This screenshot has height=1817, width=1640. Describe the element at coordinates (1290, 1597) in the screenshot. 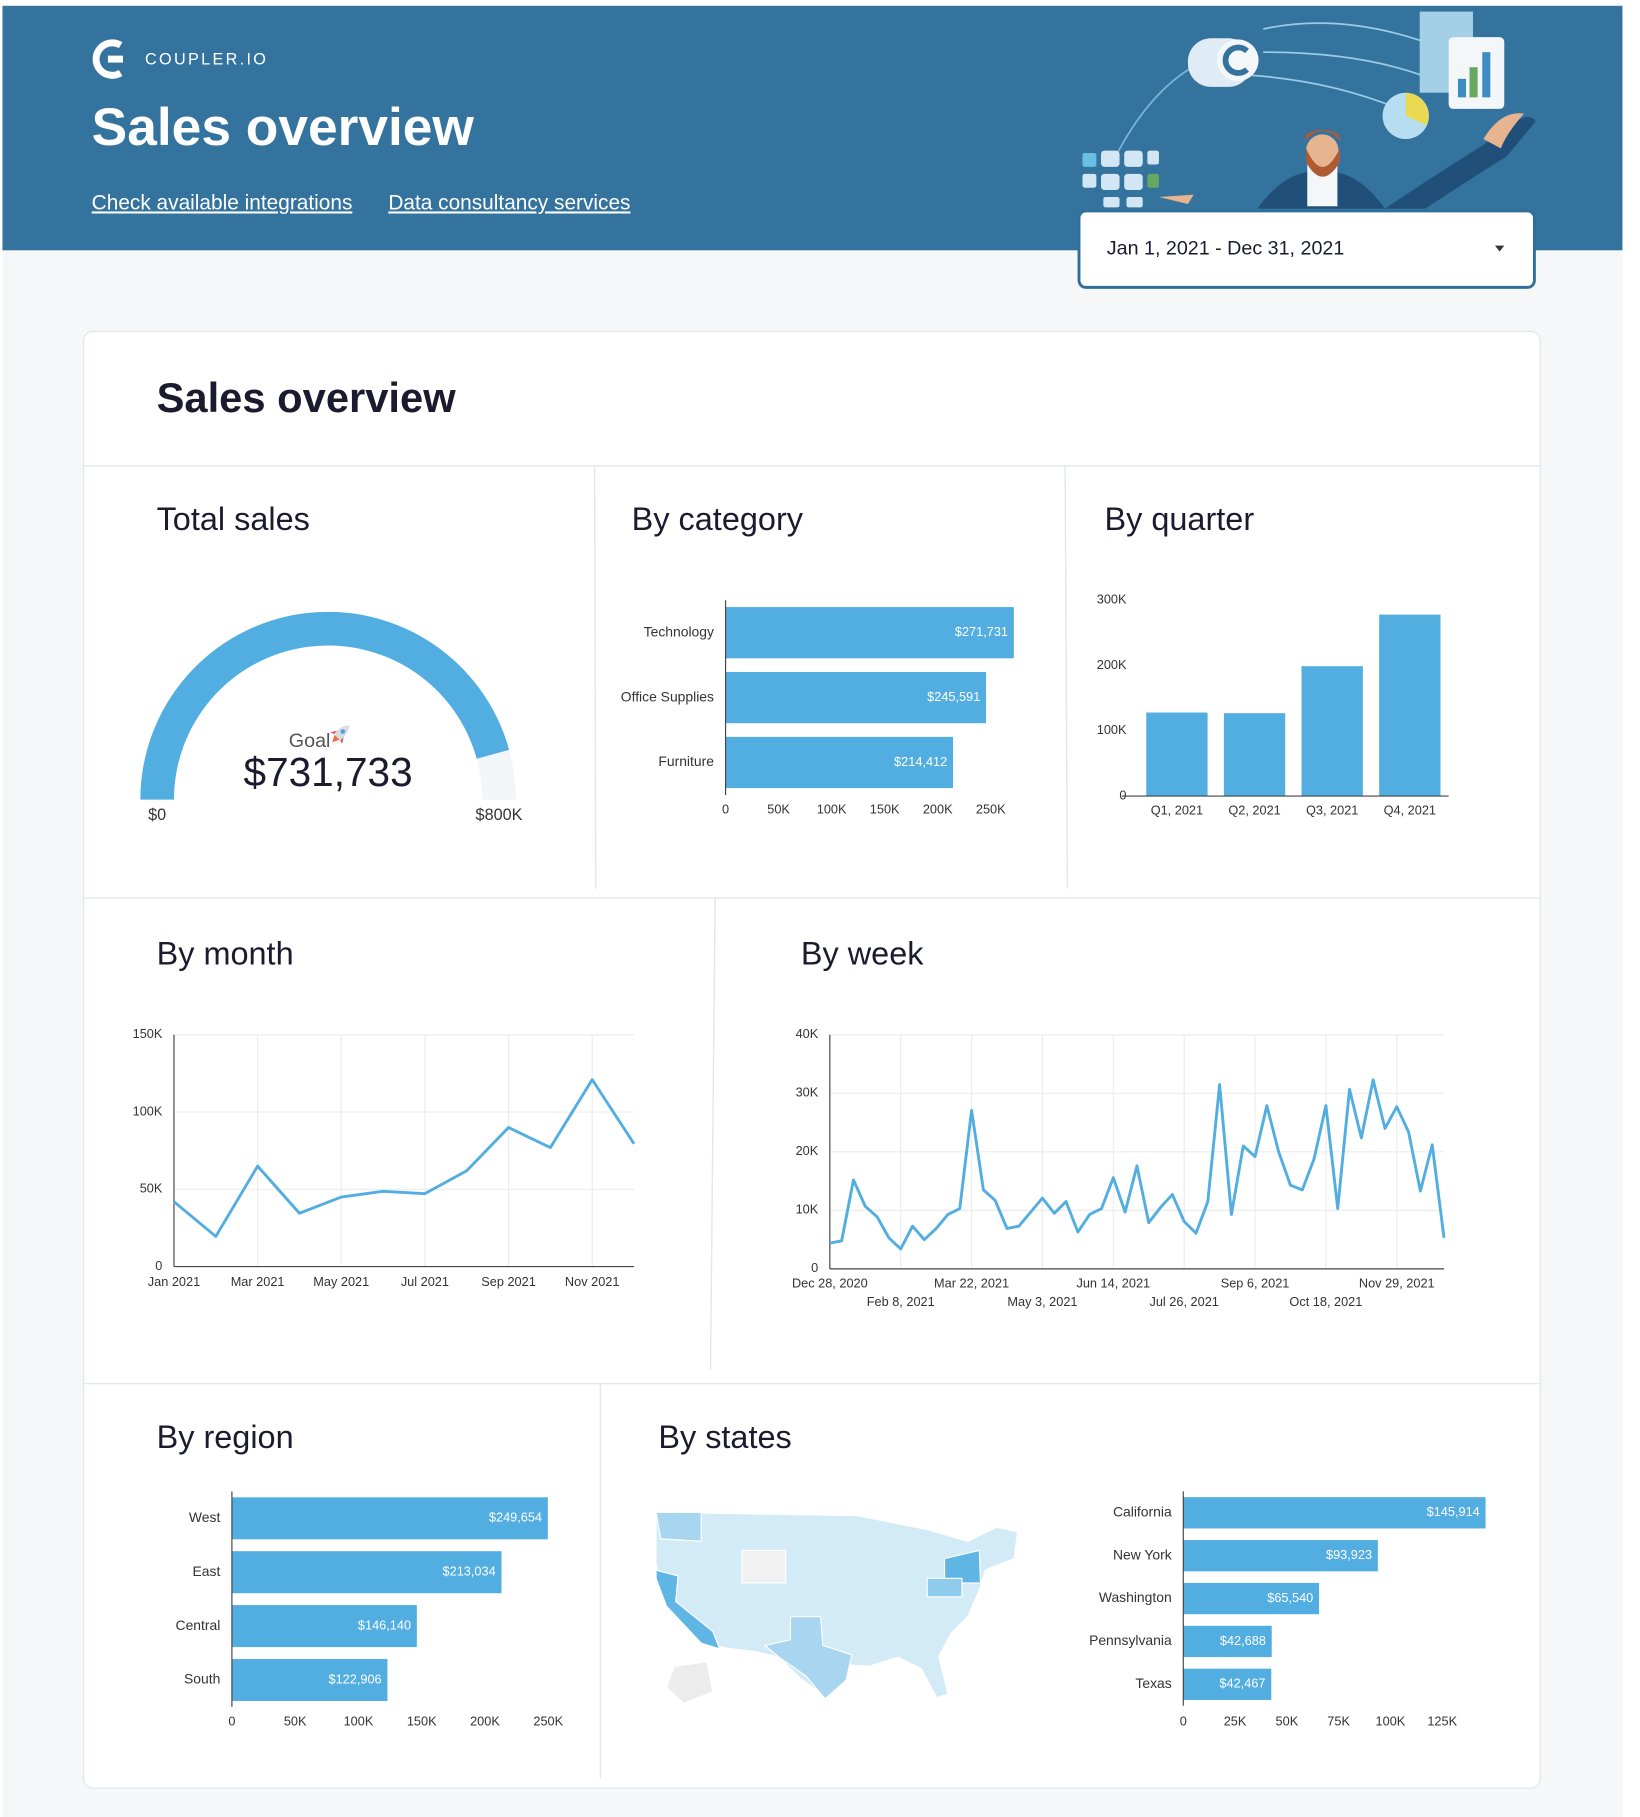

I see `value-label: $65,540` at that location.